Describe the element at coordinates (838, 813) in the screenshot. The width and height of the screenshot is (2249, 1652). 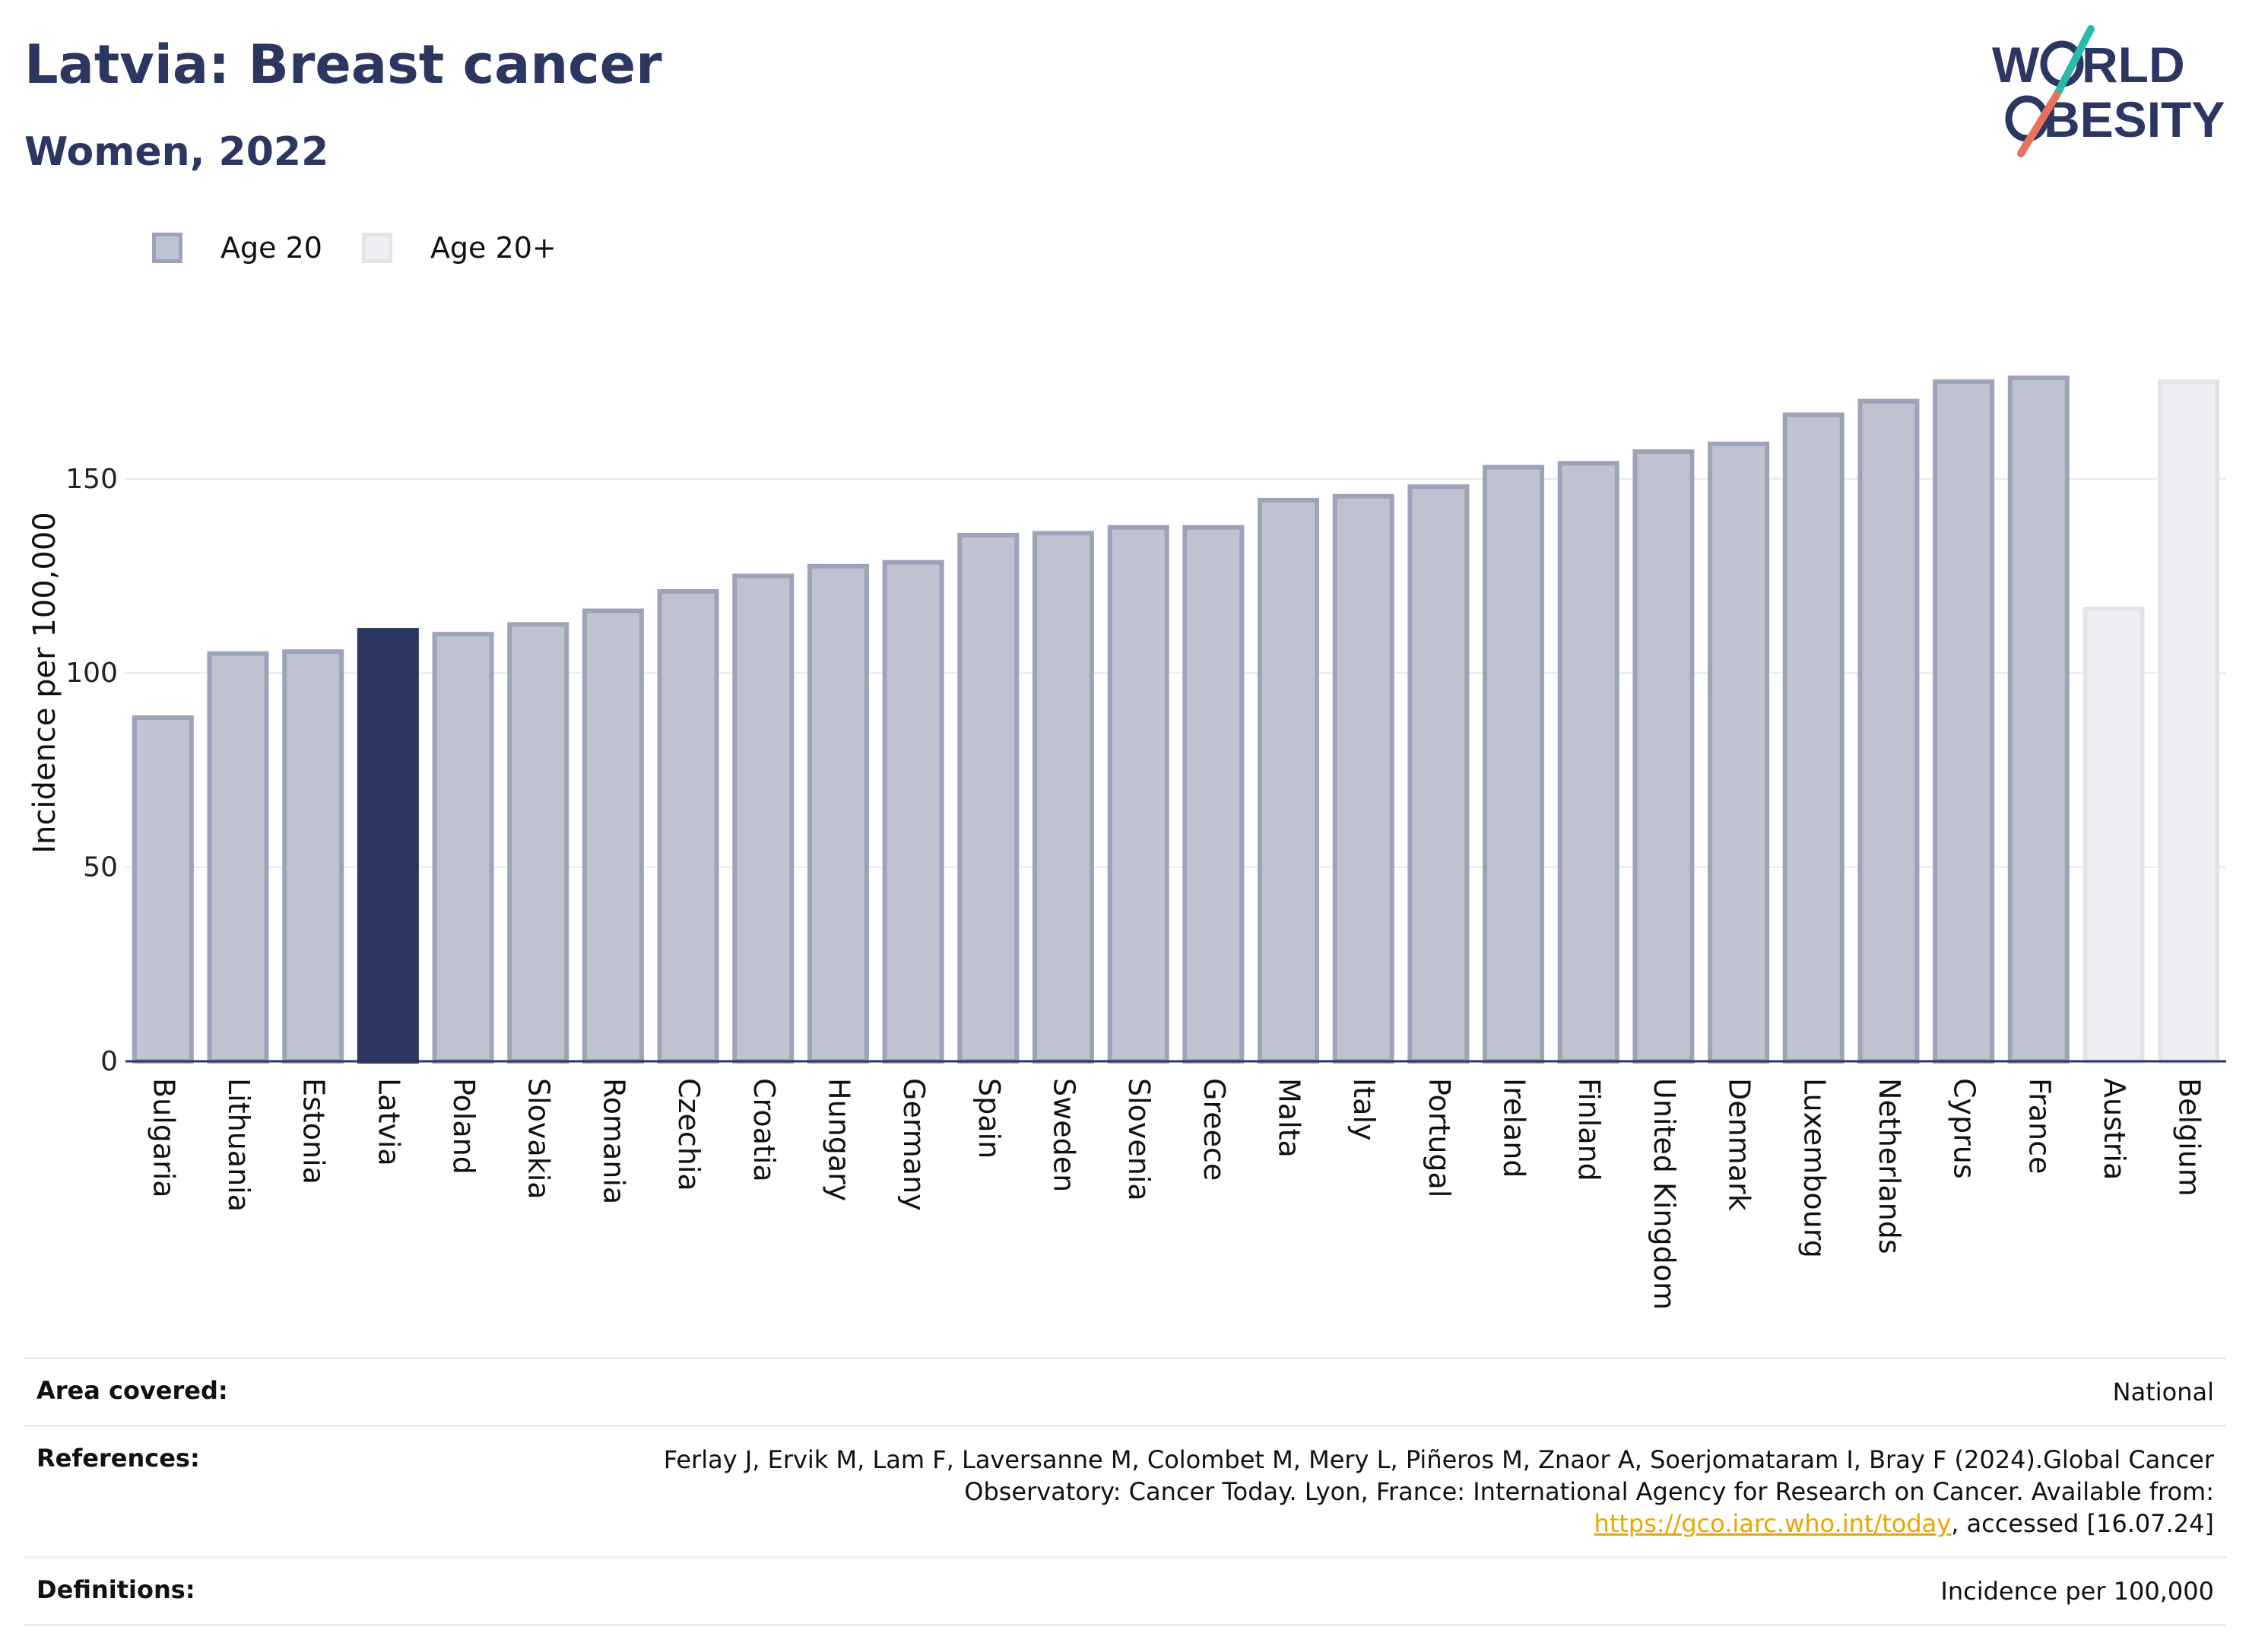
I see `bar-hungary` at that location.